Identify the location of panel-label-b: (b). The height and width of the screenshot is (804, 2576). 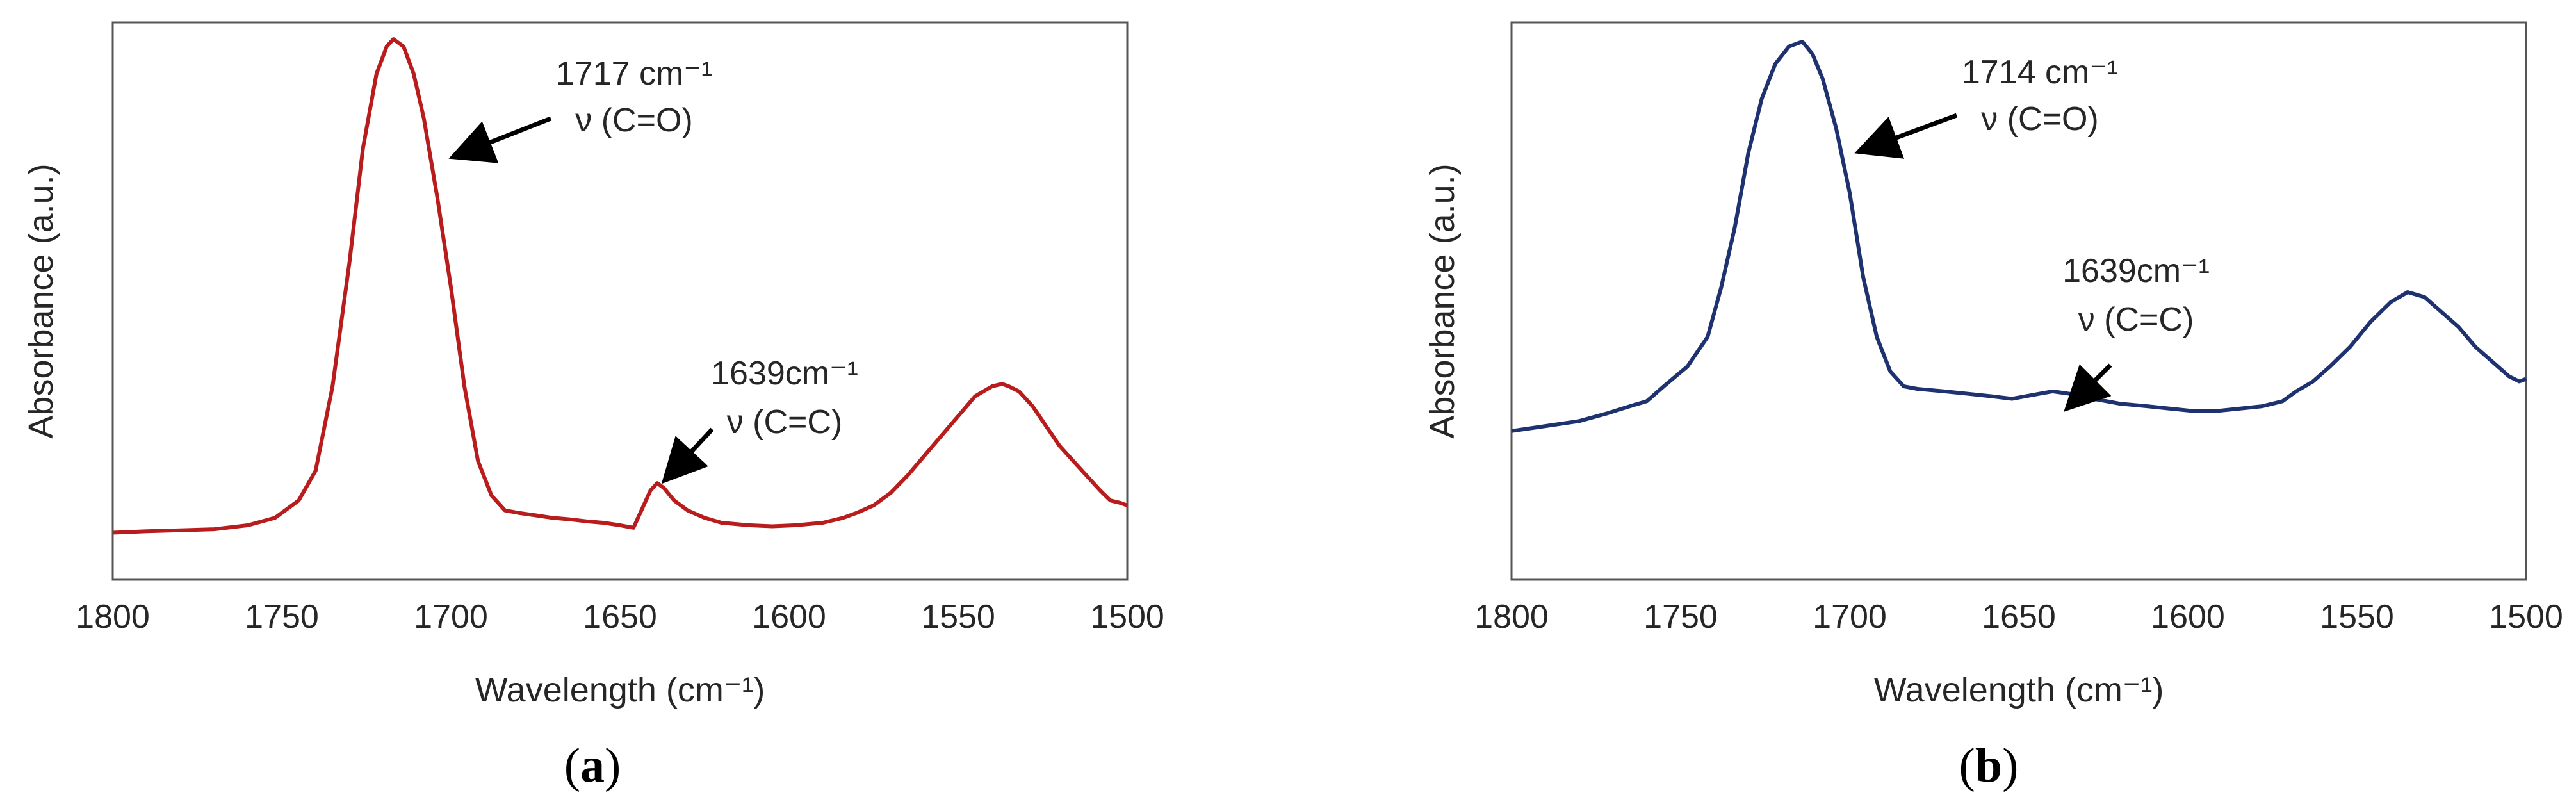
(1989, 765).